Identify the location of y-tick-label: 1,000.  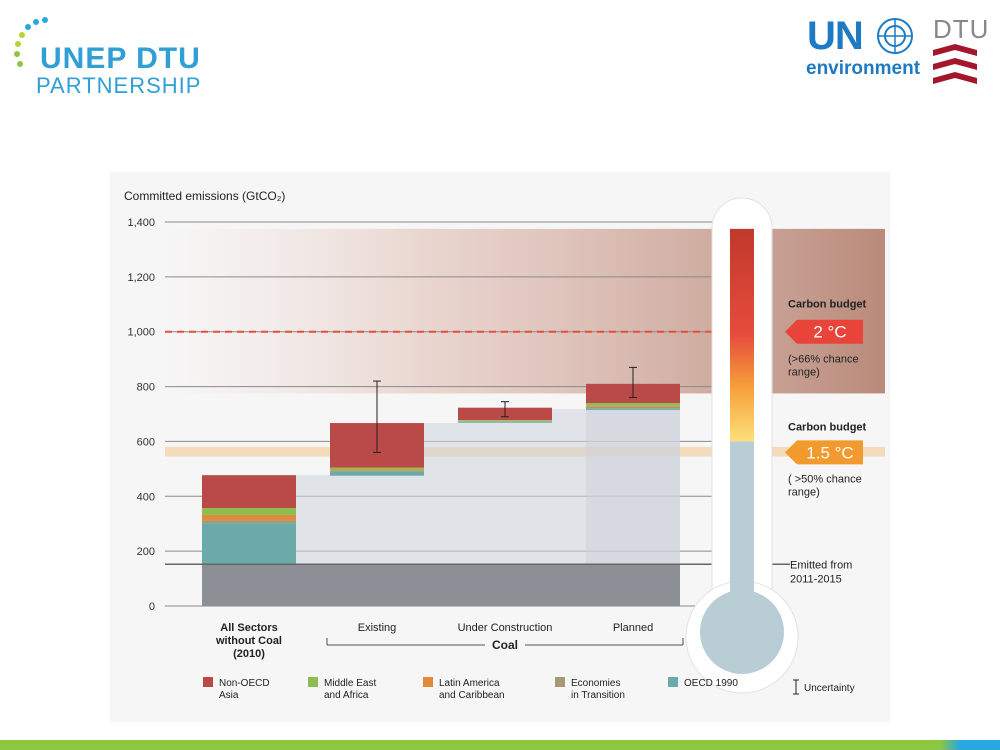
(141, 333).